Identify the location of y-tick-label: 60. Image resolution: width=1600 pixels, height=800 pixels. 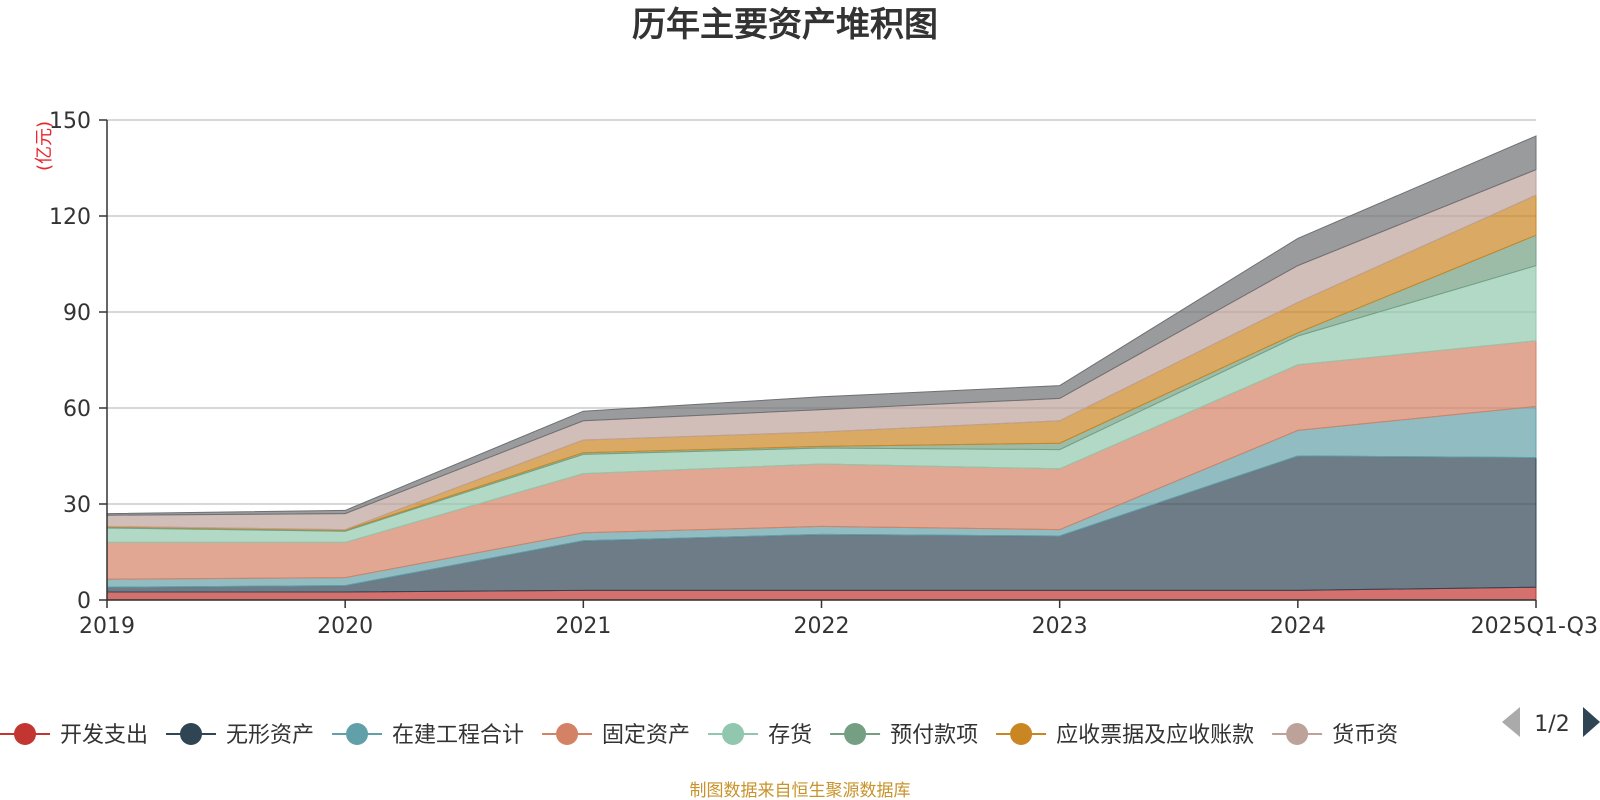
(77, 409).